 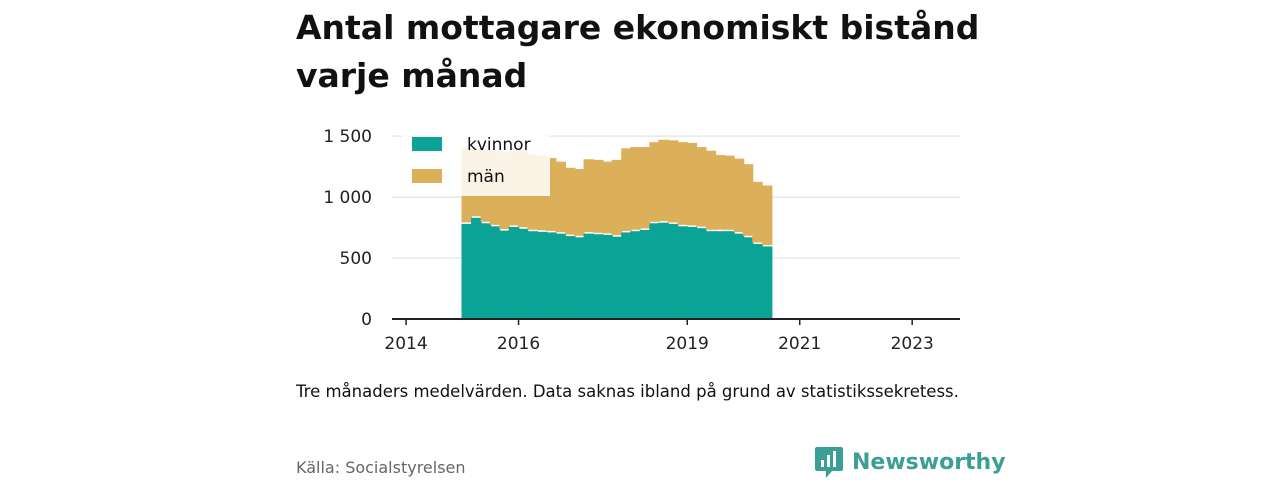 What do you see at coordinates (829, 462) in the screenshot?
I see `newsworthy-icon` at bounding box center [829, 462].